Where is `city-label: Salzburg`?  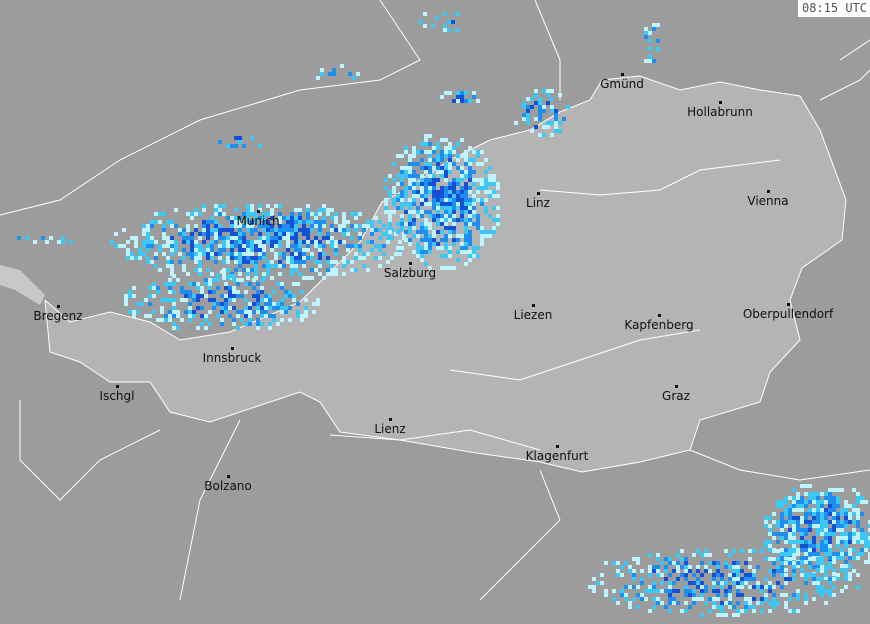 city-label: Salzburg is located at coordinates (410, 273).